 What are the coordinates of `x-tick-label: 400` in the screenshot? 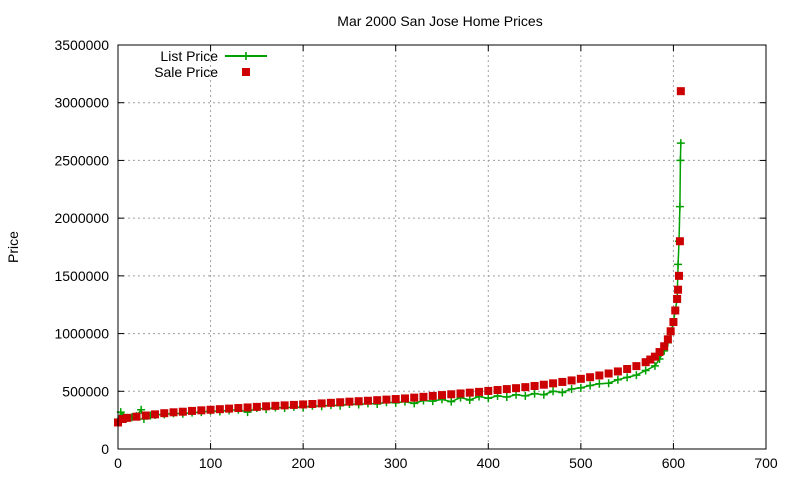 It's located at (489, 463).